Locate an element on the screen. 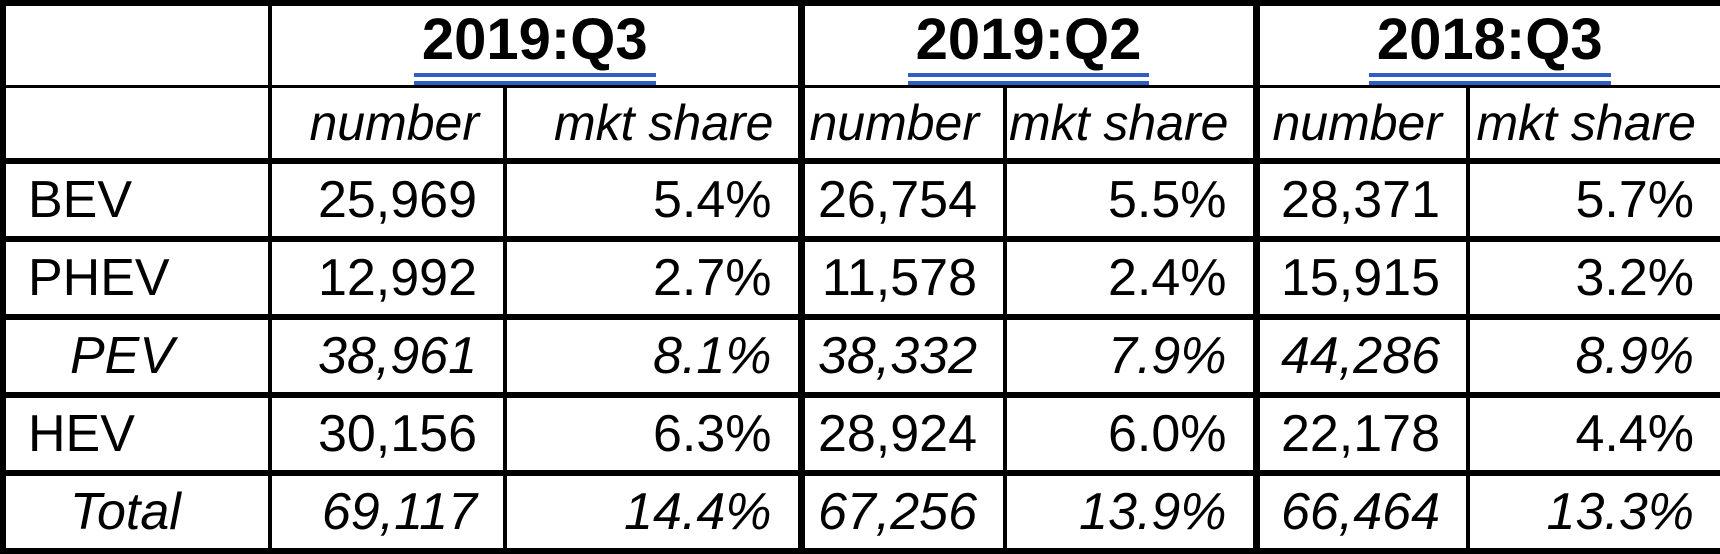 The width and height of the screenshot is (1720, 554). quarter-header-2018q3: 2018:Q3 is located at coordinates (1486, 45).